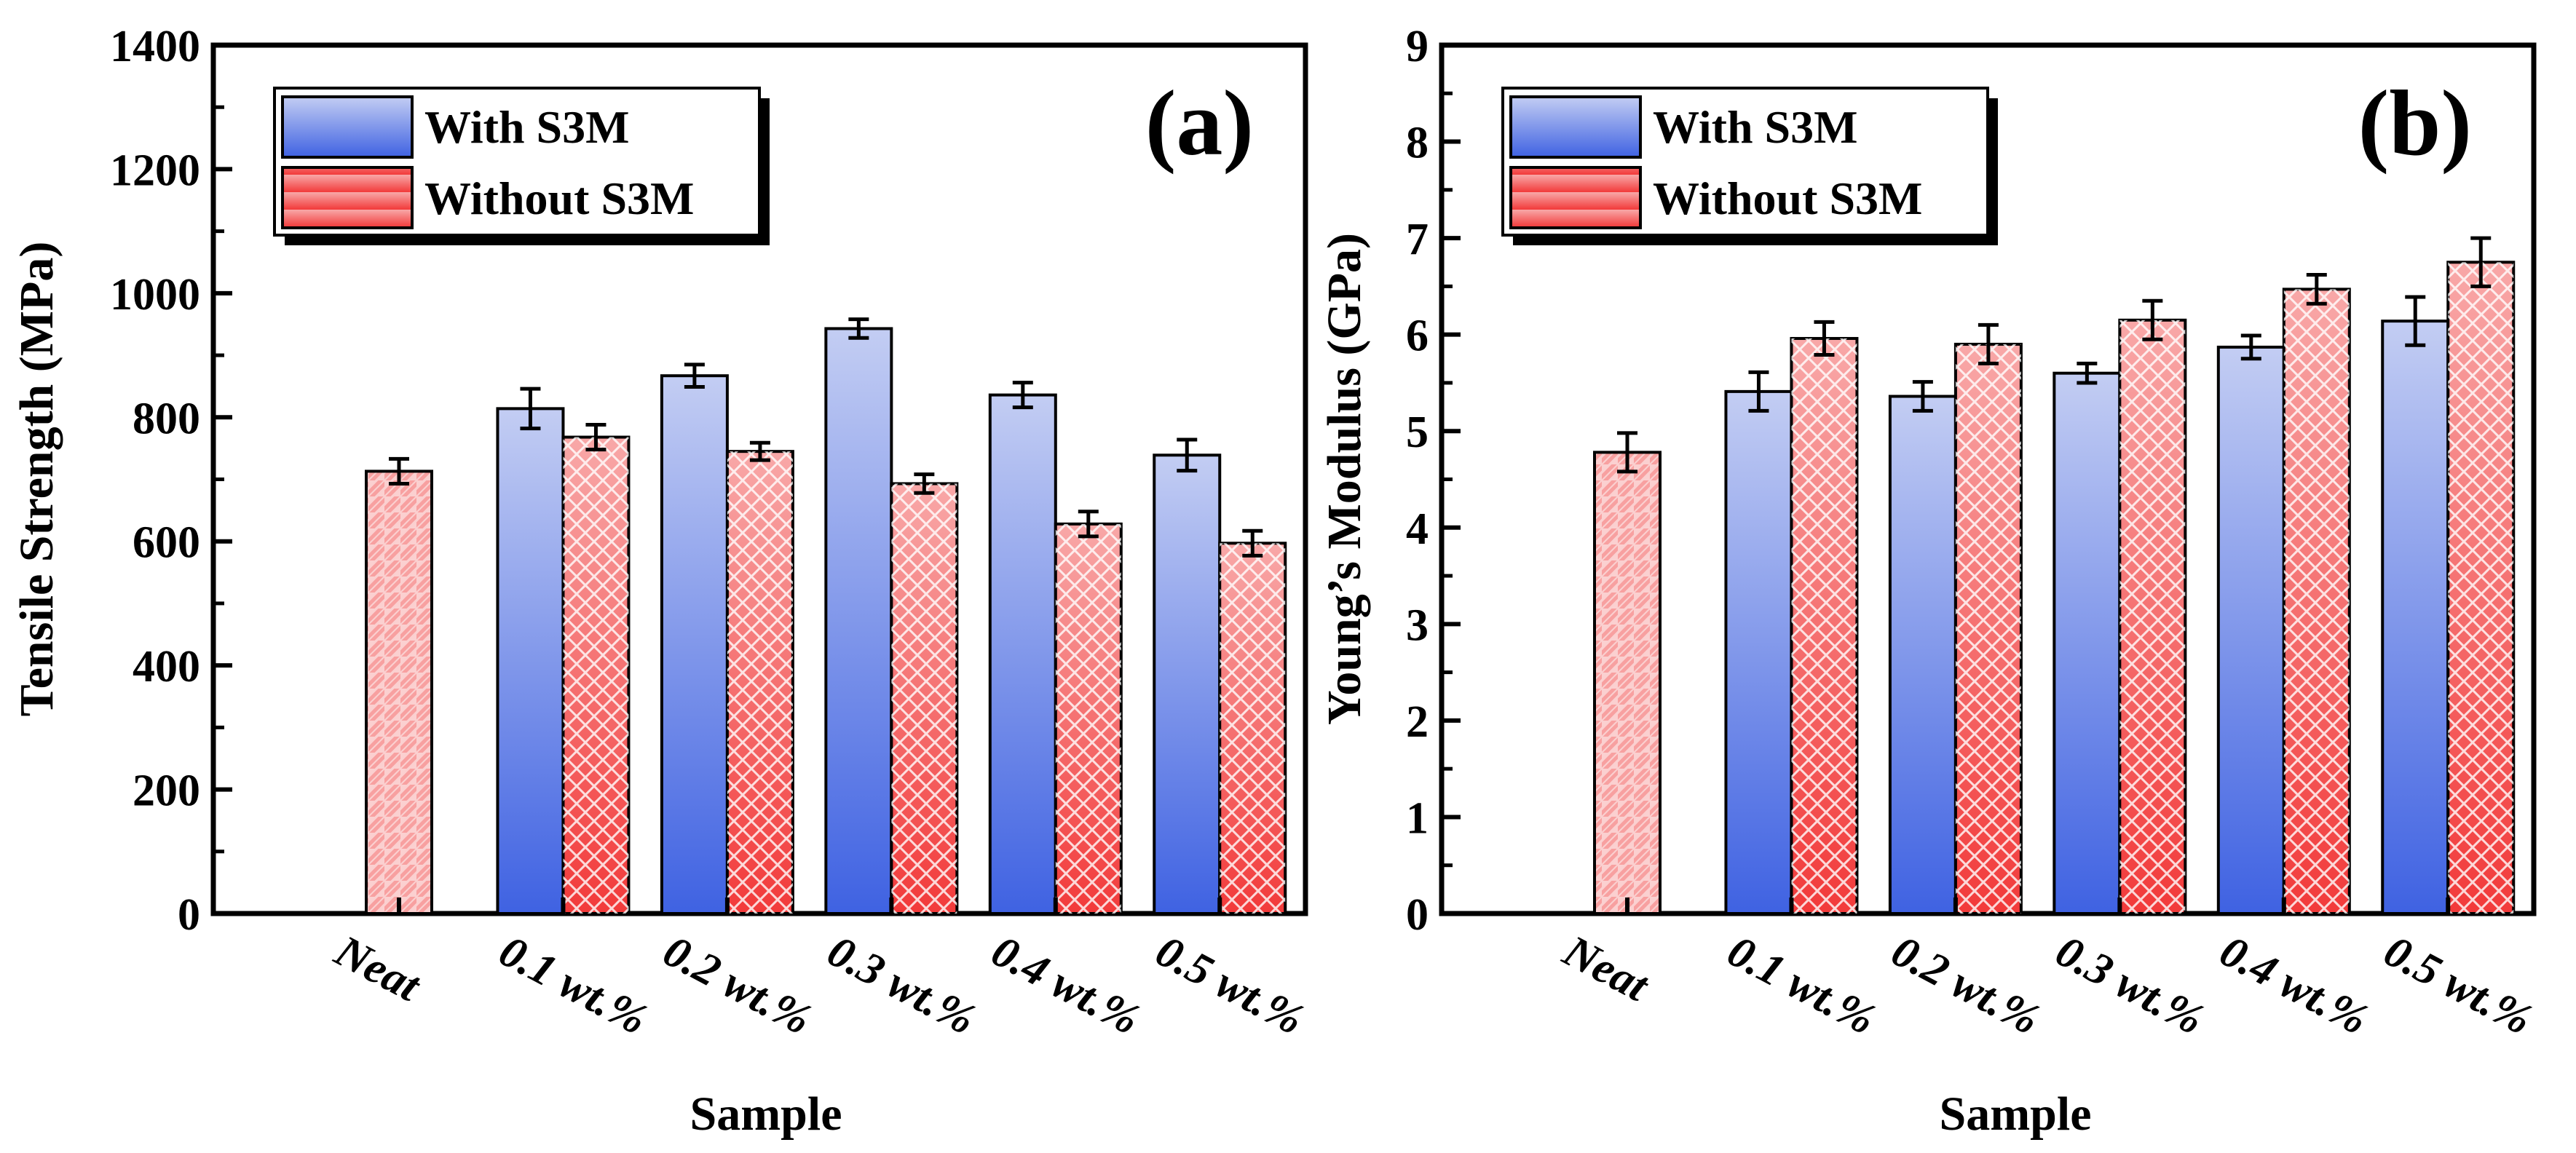 This screenshot has height=1153, width=2576. Describe the element at coordinates (155, 170) in the screenshot. I see `y-tick-label: 1200` at that location.